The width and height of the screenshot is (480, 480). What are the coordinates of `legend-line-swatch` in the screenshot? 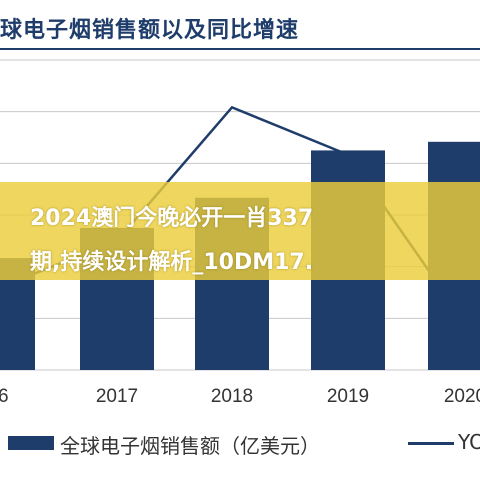 It's located at (431, 443).